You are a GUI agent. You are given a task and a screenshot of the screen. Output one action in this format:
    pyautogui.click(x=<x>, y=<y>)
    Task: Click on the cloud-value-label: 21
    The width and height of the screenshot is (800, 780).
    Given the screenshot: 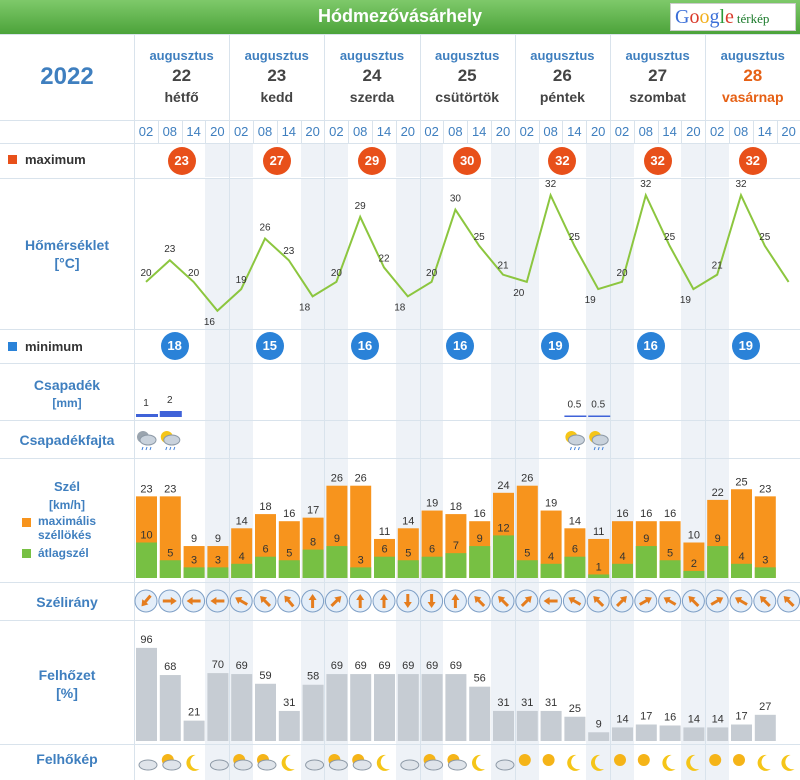 What is the action you would take?
    pyautogui.click(x=194, y=713)
    